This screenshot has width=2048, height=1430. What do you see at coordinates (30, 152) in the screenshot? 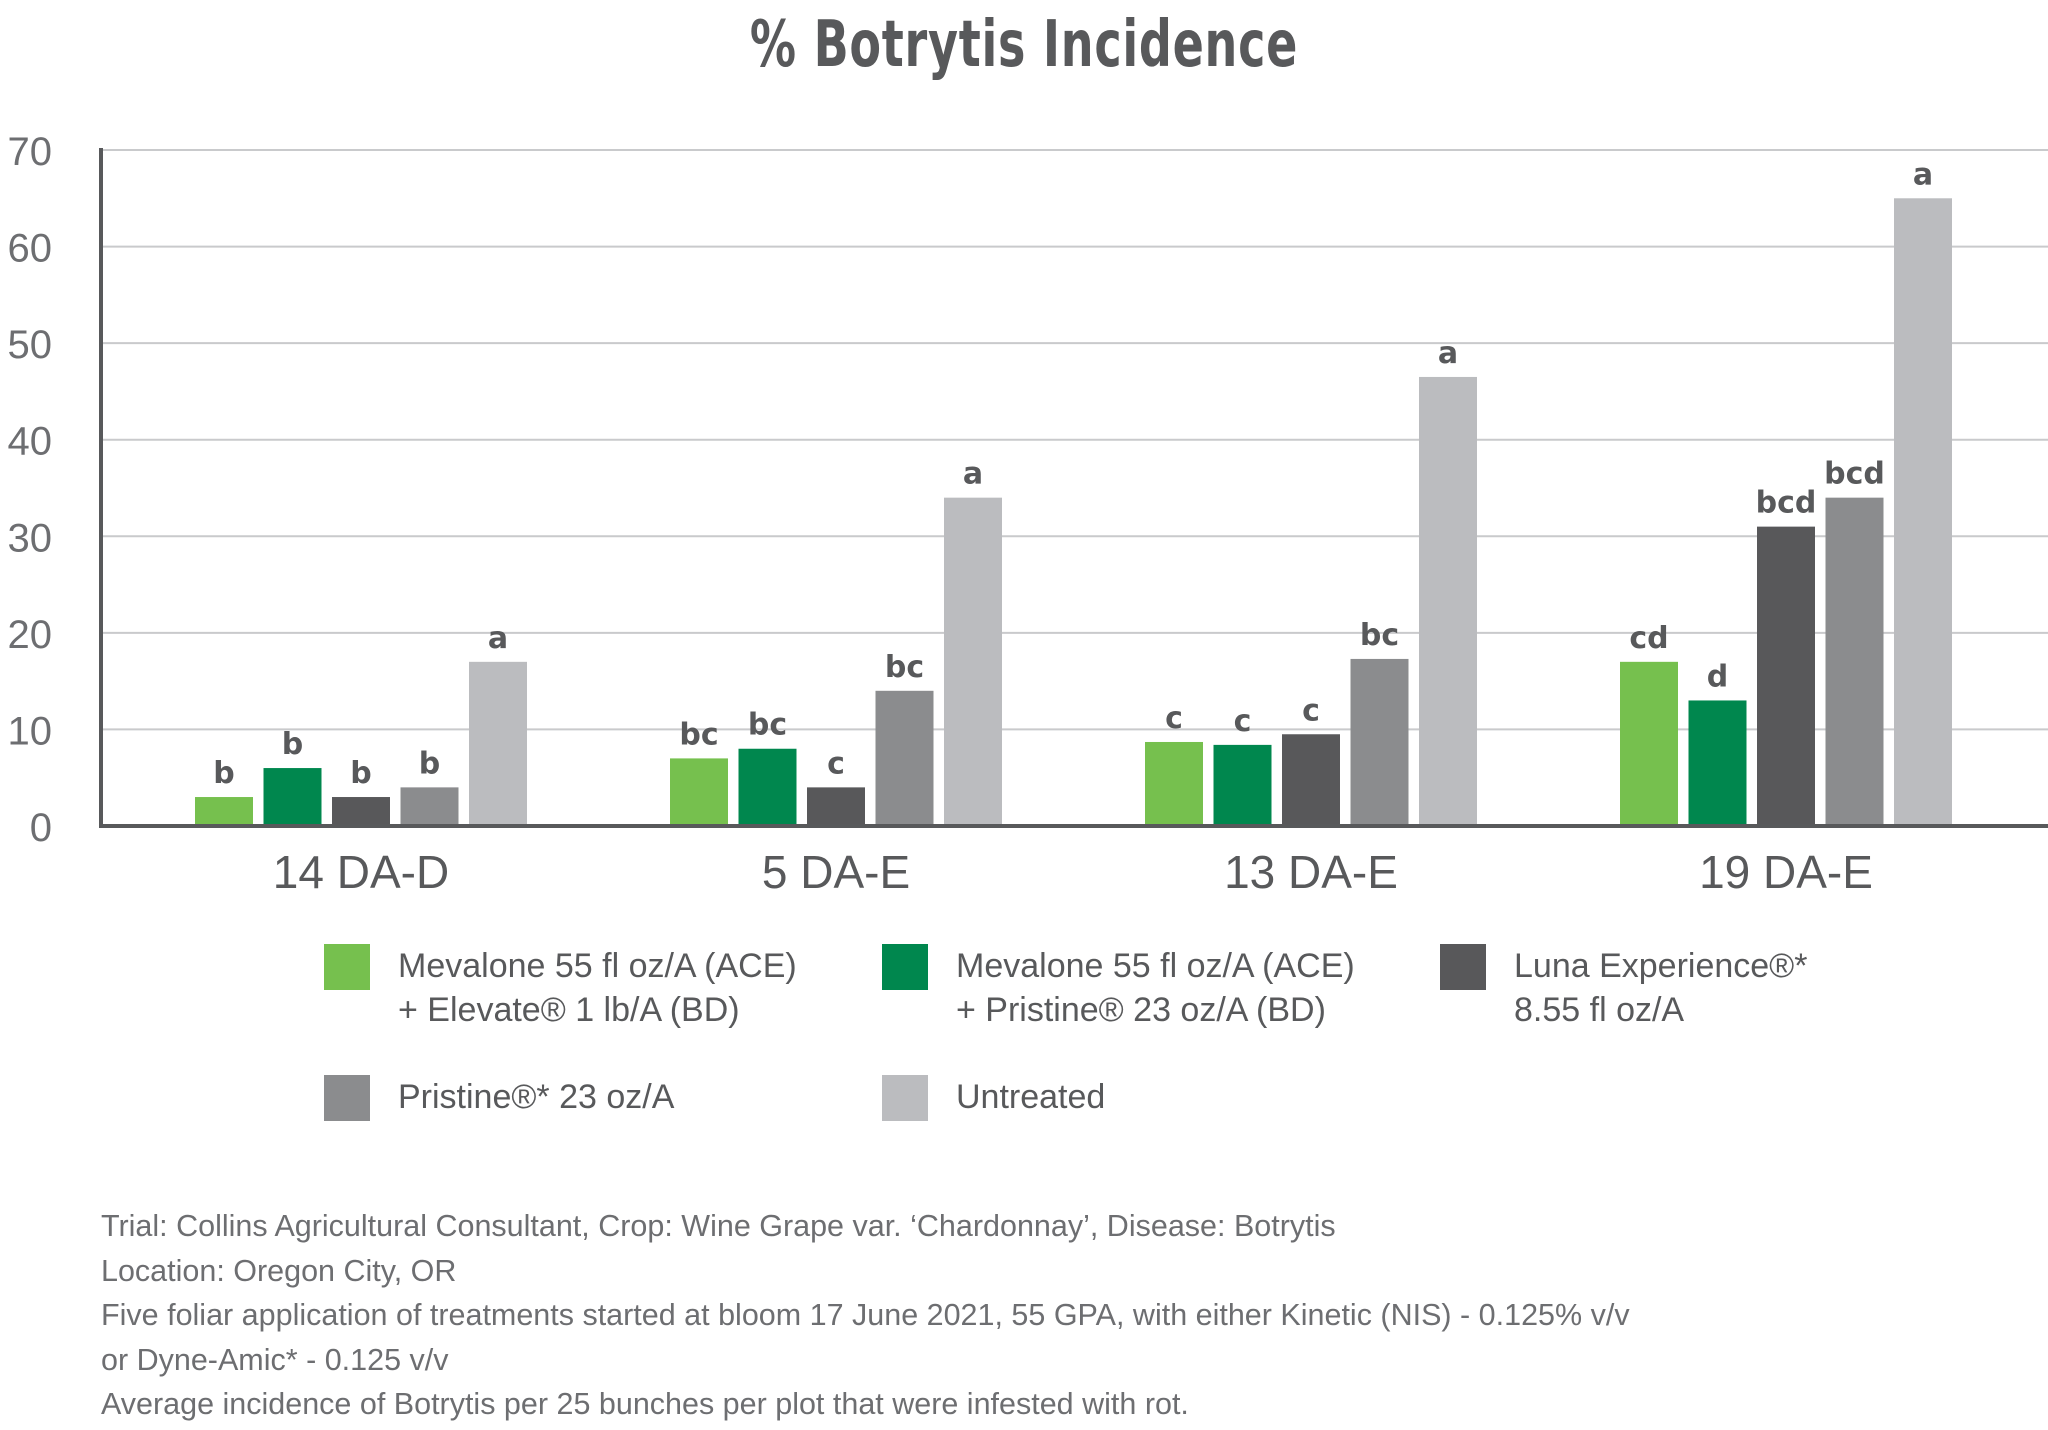
I see `y-tick-label: 70` at bounding box center [30, 152].